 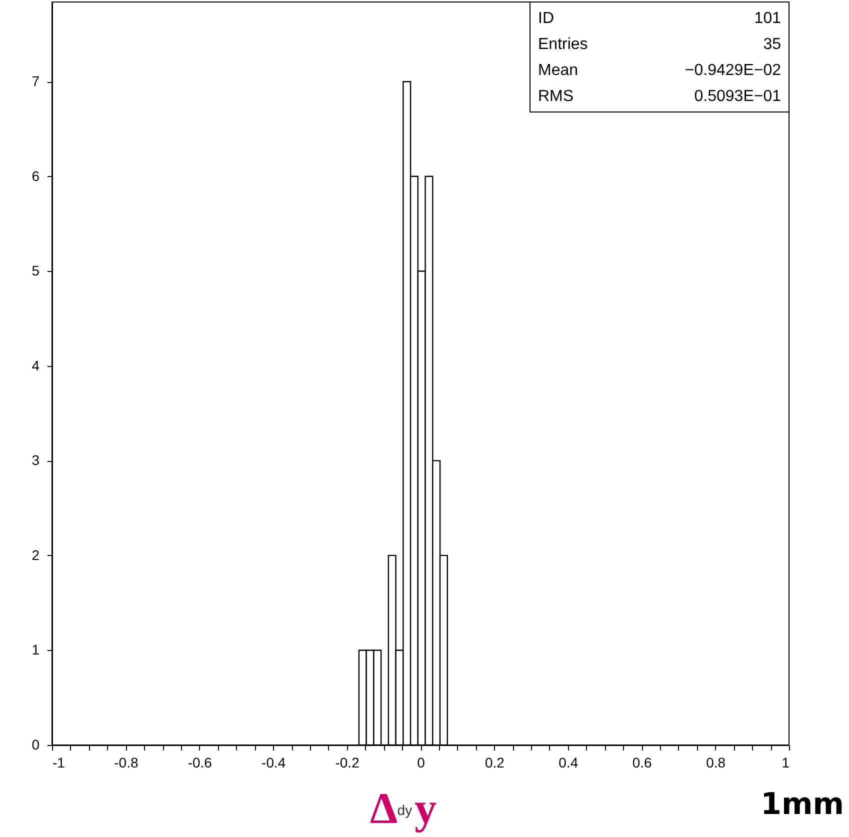 What do you see at coordinates (768, 18) in the screenshot?
I see `annotation: 101` at bounding box center [768, 18].